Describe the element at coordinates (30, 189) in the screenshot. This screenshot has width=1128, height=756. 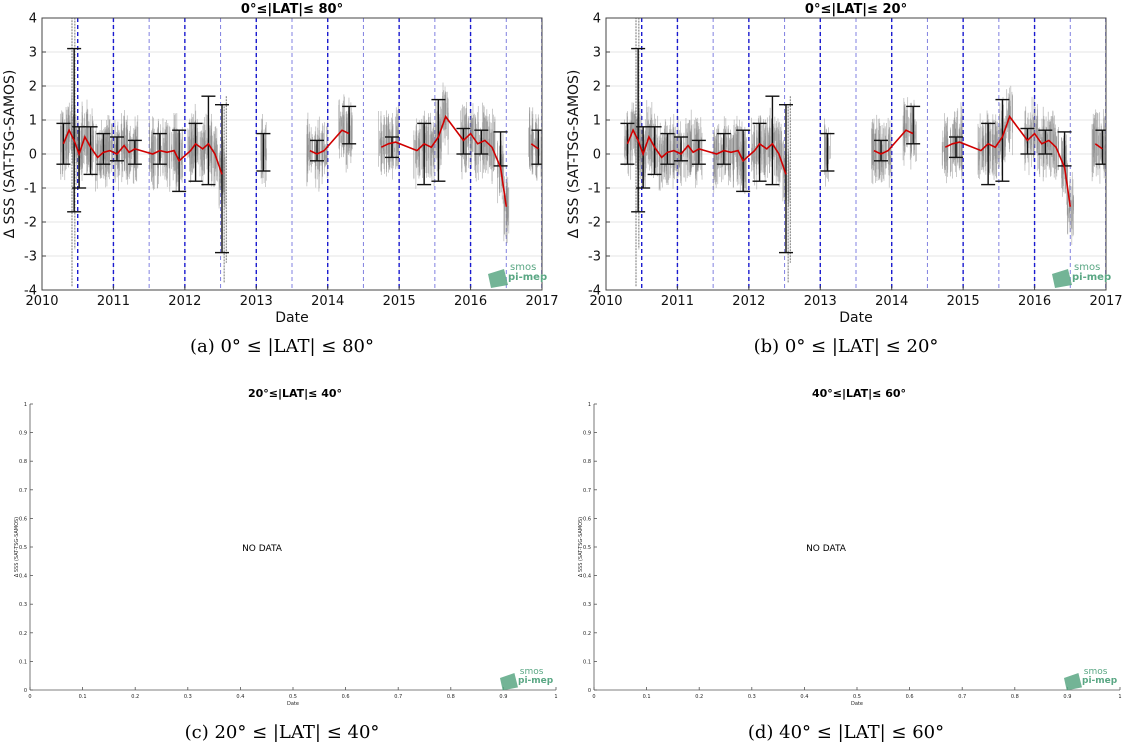
I see `y-tick-label: -1` at that location.